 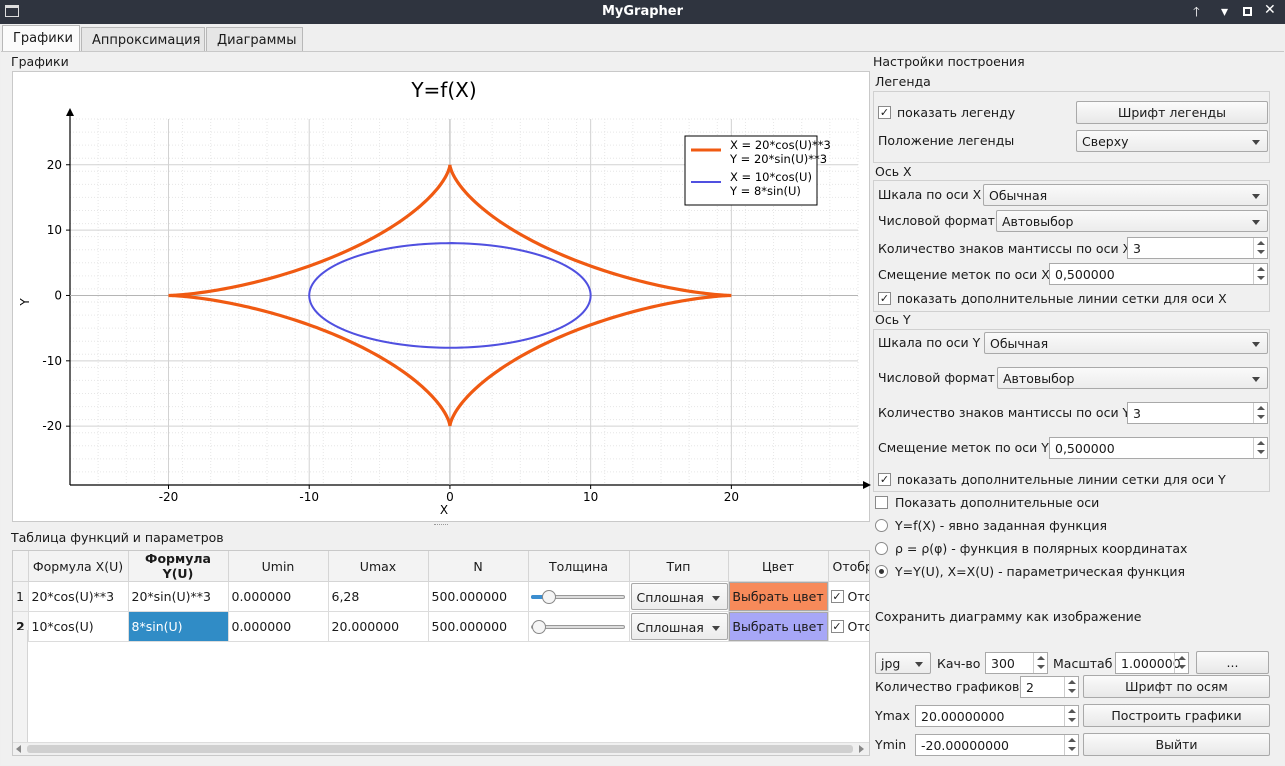 What do you see at coordinates (1132, 378) in the screenshot?
I see `y-format-select: Автовыбор` at bounding box center [1132, 378].